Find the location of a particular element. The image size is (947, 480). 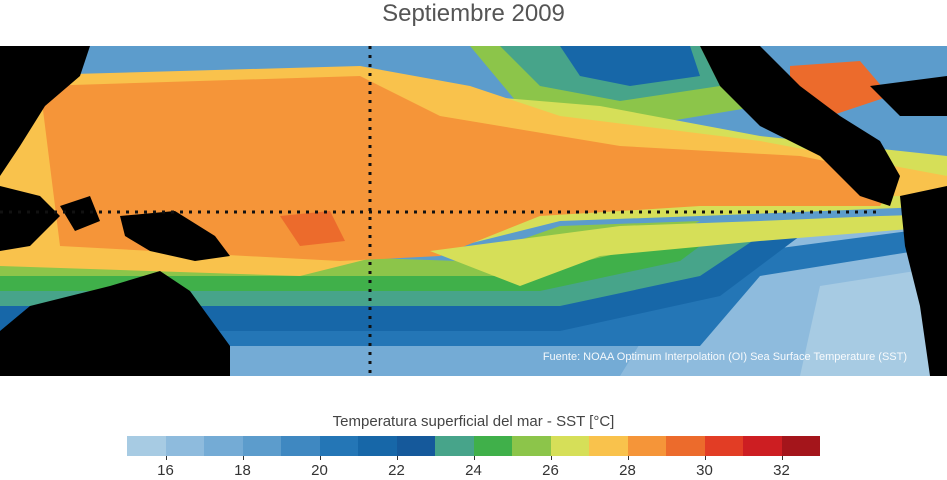

land-borneo is located at coordinates (30, 218).